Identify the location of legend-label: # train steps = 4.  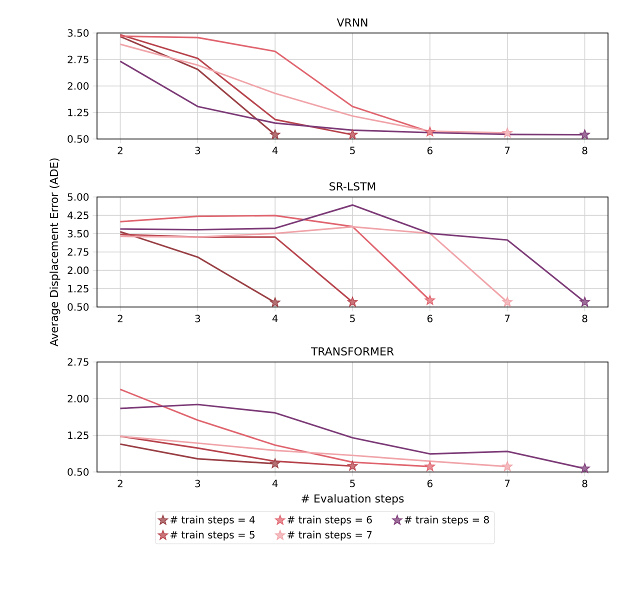
(212, 521).